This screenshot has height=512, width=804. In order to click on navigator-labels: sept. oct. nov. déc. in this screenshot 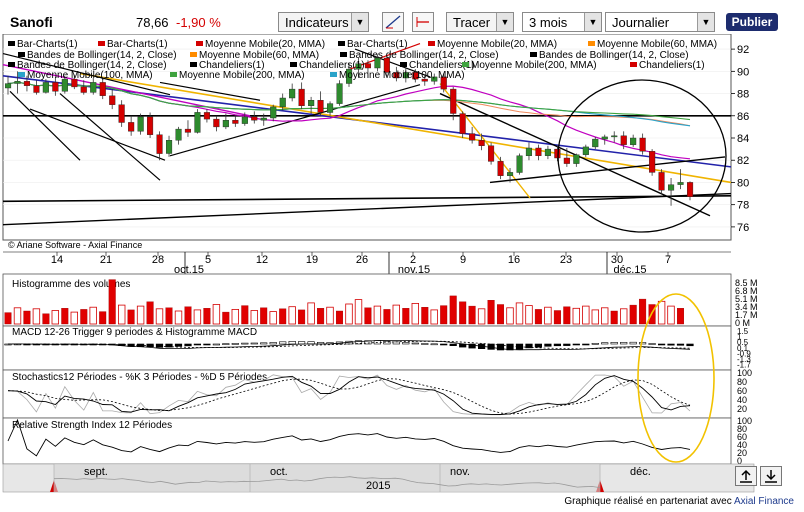, I will do `click(352, 478)`.